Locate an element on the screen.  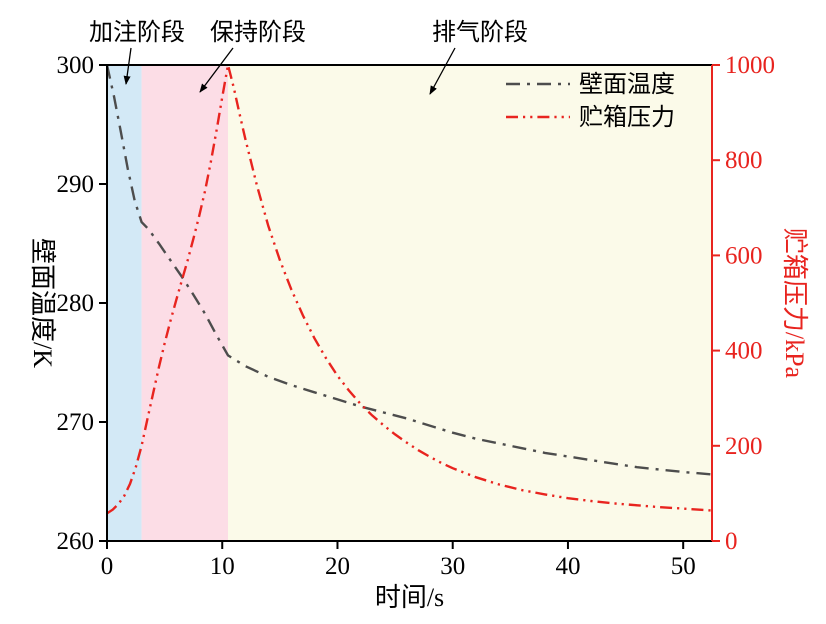
x-axis-title: 时间/s is located at coordinates (409, 597).